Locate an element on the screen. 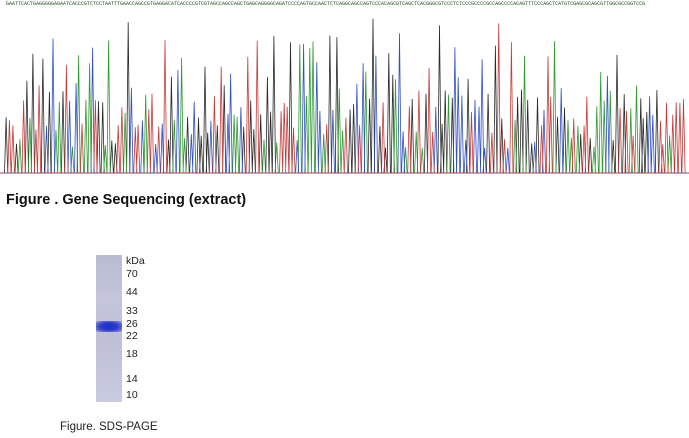 The height and width of the screenshot is (438, 689). figure-caption-sequencing: Figure . Gene Sequencing (extract) is located at coordinates (126, 200).